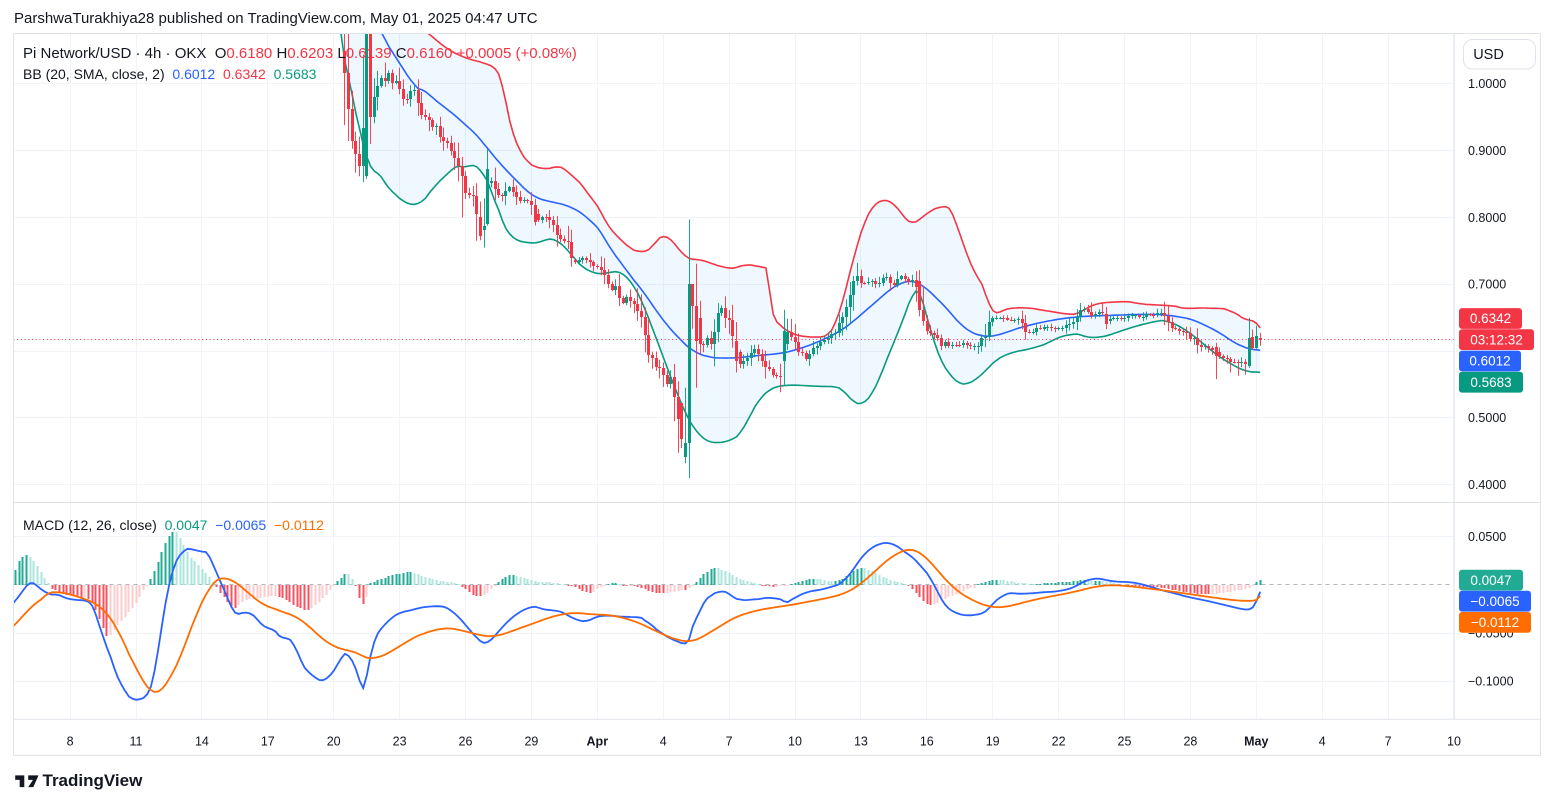 This screenshot has height=803, width=1553. I want to click on svg-text: 0.5683, so click(1490, 382).